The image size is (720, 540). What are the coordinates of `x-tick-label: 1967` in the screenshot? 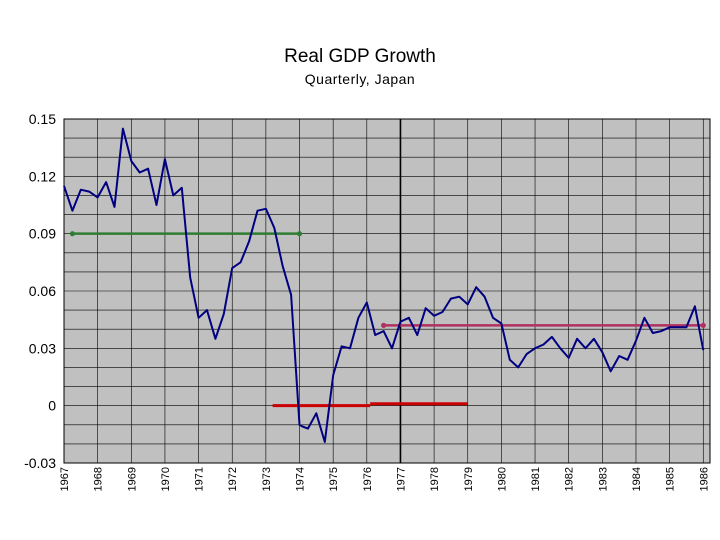 It's located at (65, 479).